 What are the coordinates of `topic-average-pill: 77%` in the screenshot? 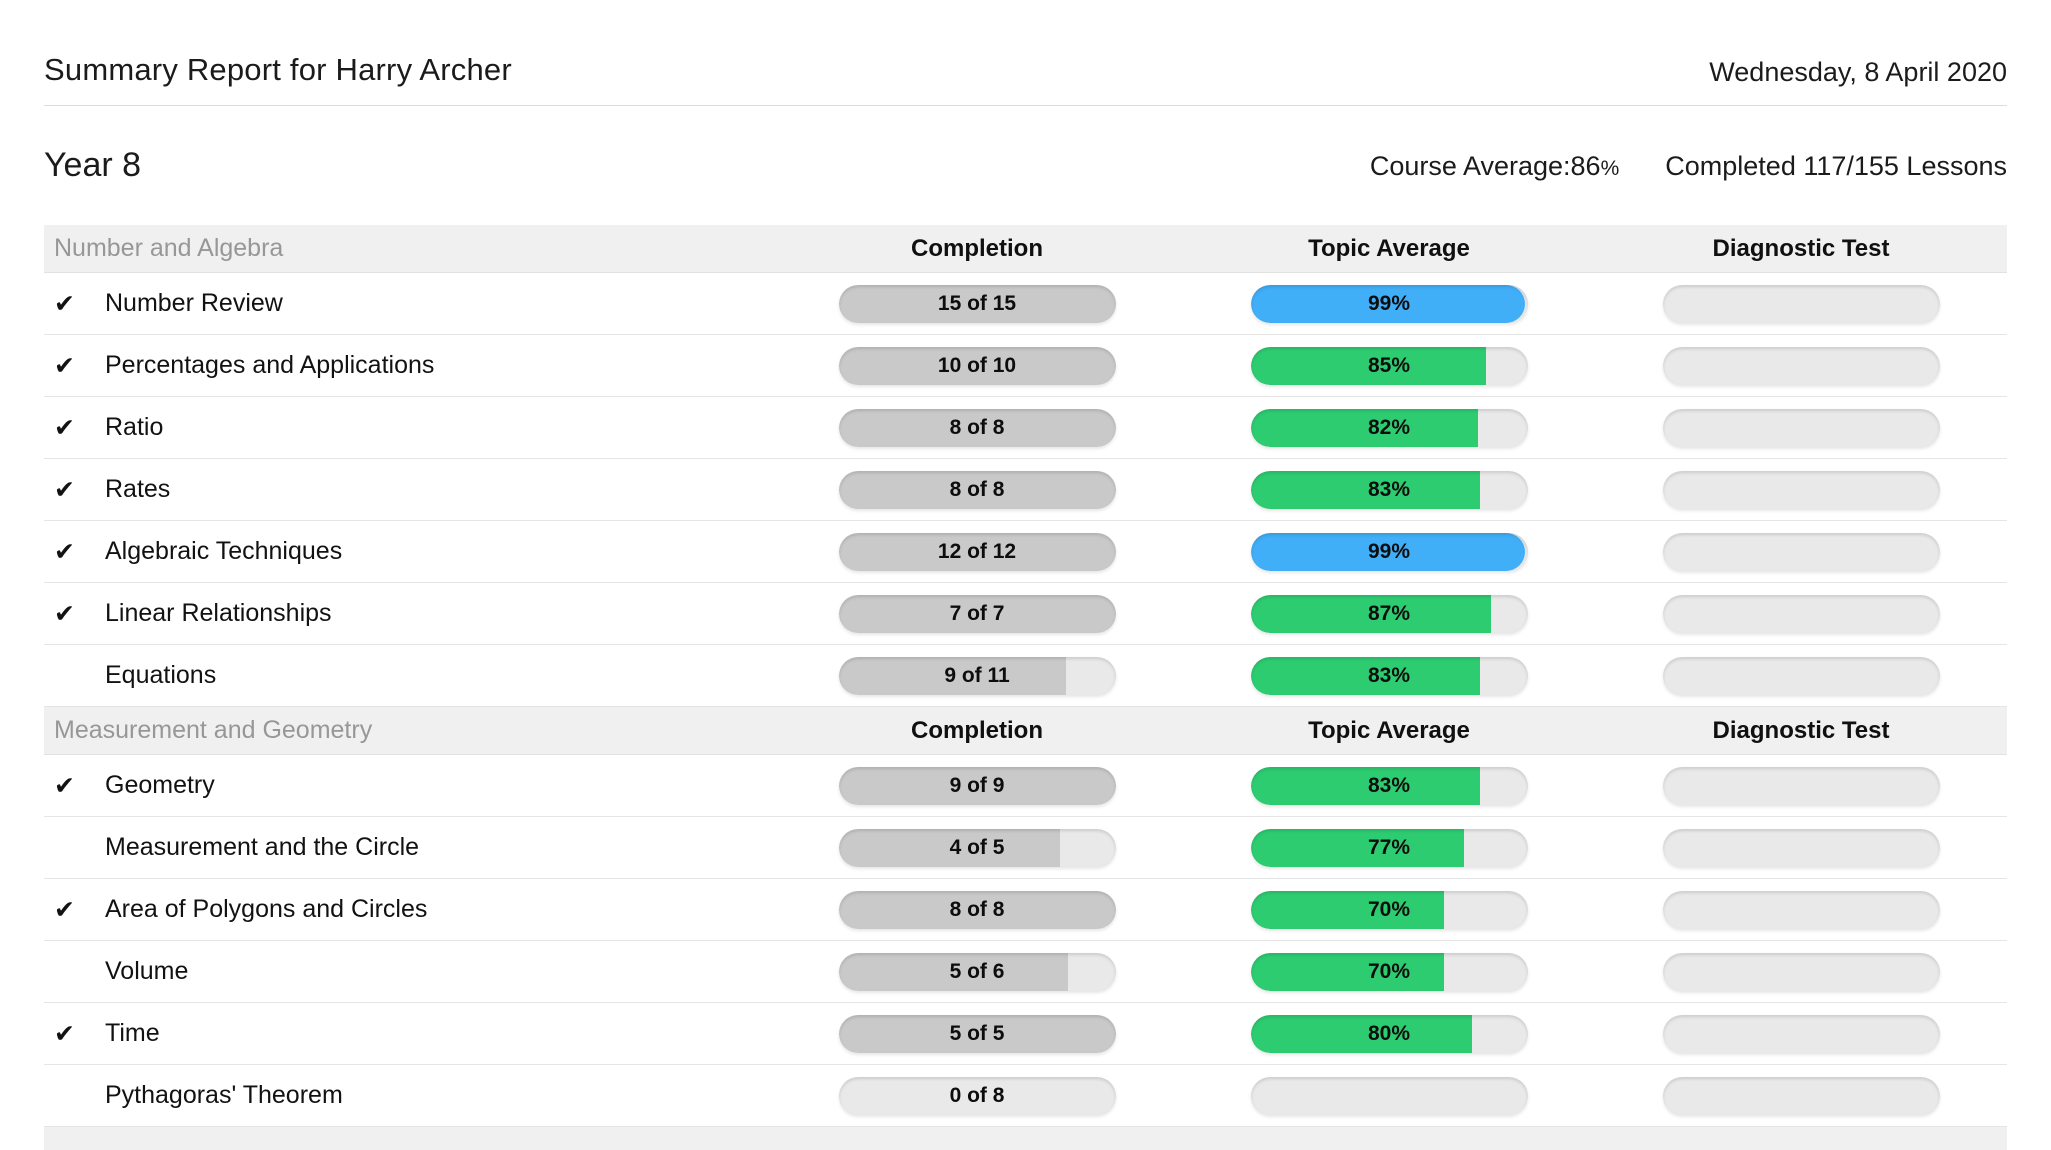 It's located at (1389, 847).